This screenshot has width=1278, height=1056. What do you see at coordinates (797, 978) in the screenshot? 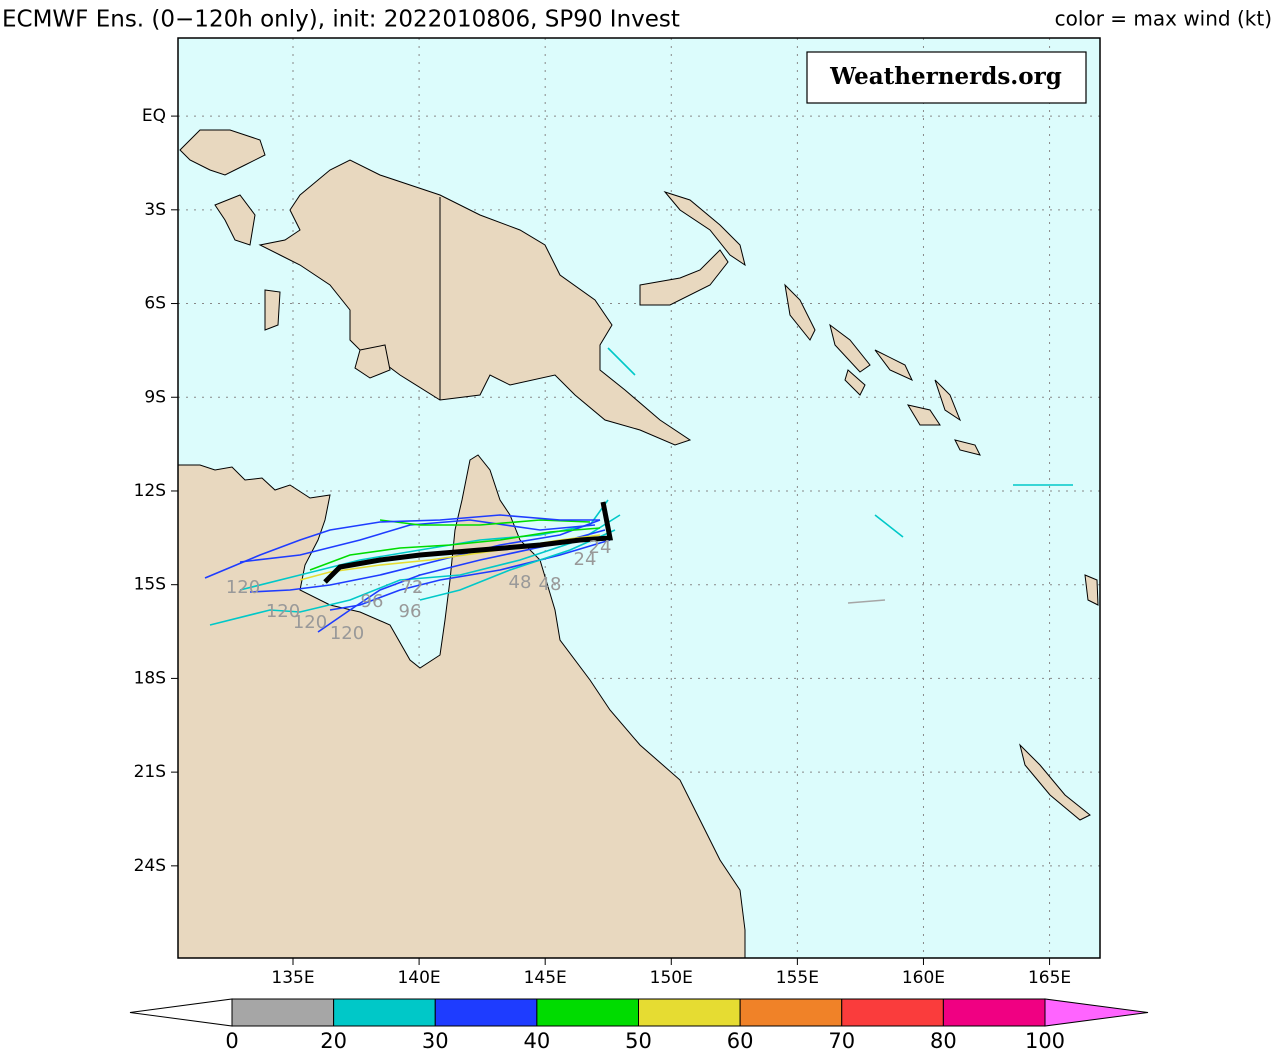
I see `x-tick-label: 155E` at bounding box center [797, 978].